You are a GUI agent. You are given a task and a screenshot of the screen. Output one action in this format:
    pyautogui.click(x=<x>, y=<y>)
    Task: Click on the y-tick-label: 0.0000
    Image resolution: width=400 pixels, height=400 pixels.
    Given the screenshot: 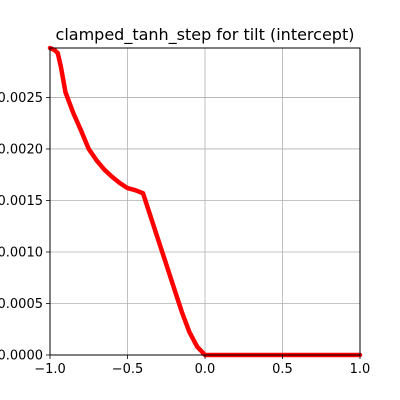 What is the action you would take?
    pyautogui.click(x=21, y=356)
    